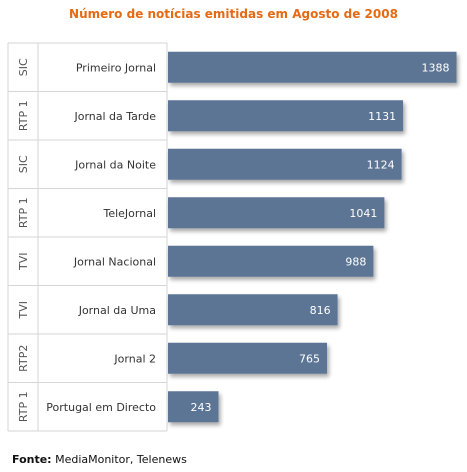 This screenshot has height=472, width=467. I want to click on source-text: MediaMonitor, Telenews, so click(121, 459).